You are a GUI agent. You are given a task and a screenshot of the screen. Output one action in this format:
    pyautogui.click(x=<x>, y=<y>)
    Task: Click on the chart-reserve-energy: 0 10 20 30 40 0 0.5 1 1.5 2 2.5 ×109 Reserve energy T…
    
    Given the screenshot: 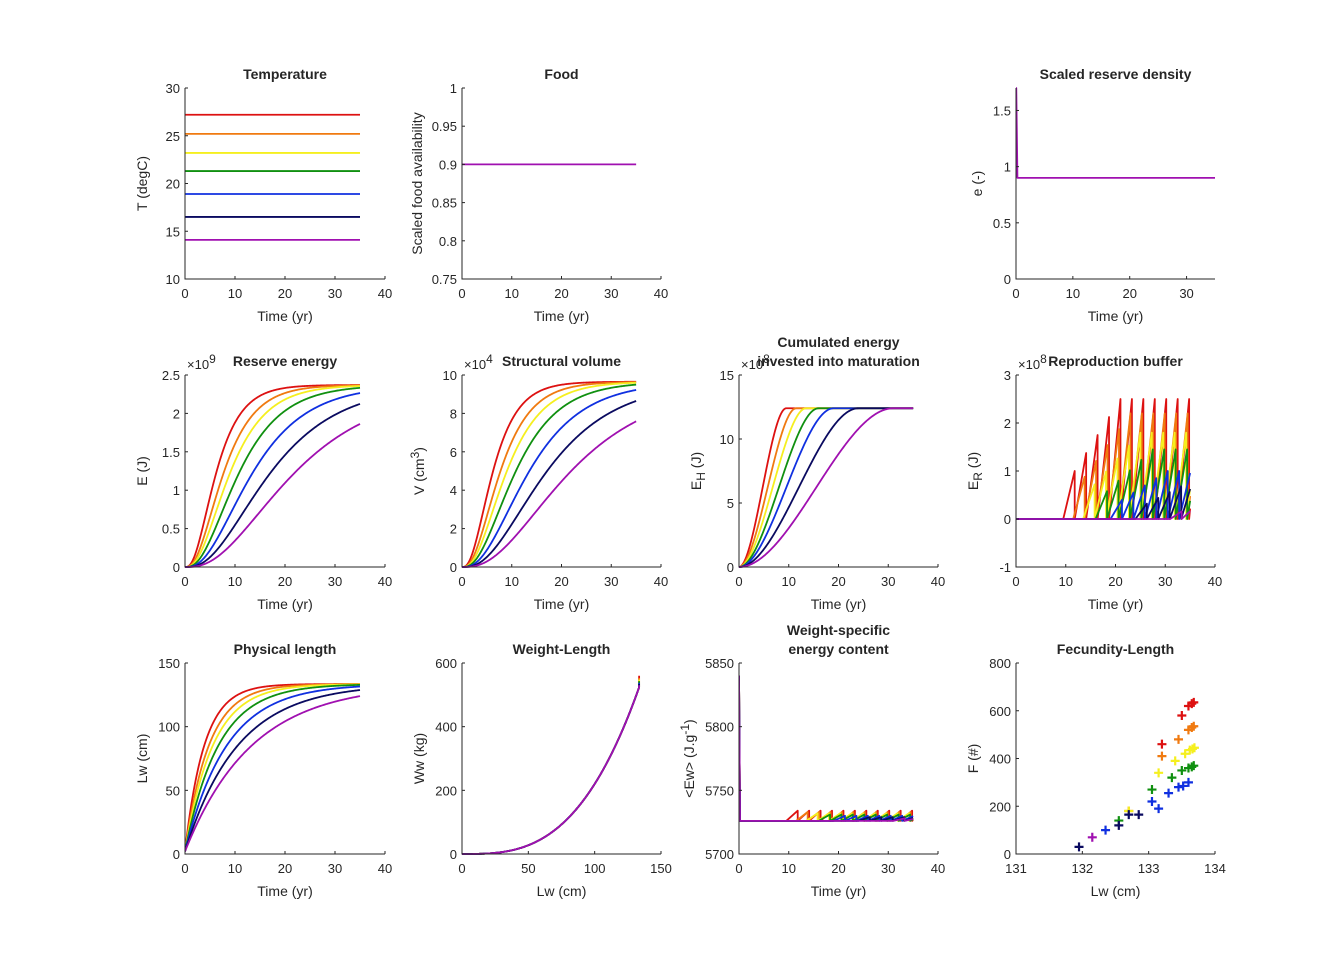 What is the action you would take?
    pyautogui.click(x=263, y=482)
    